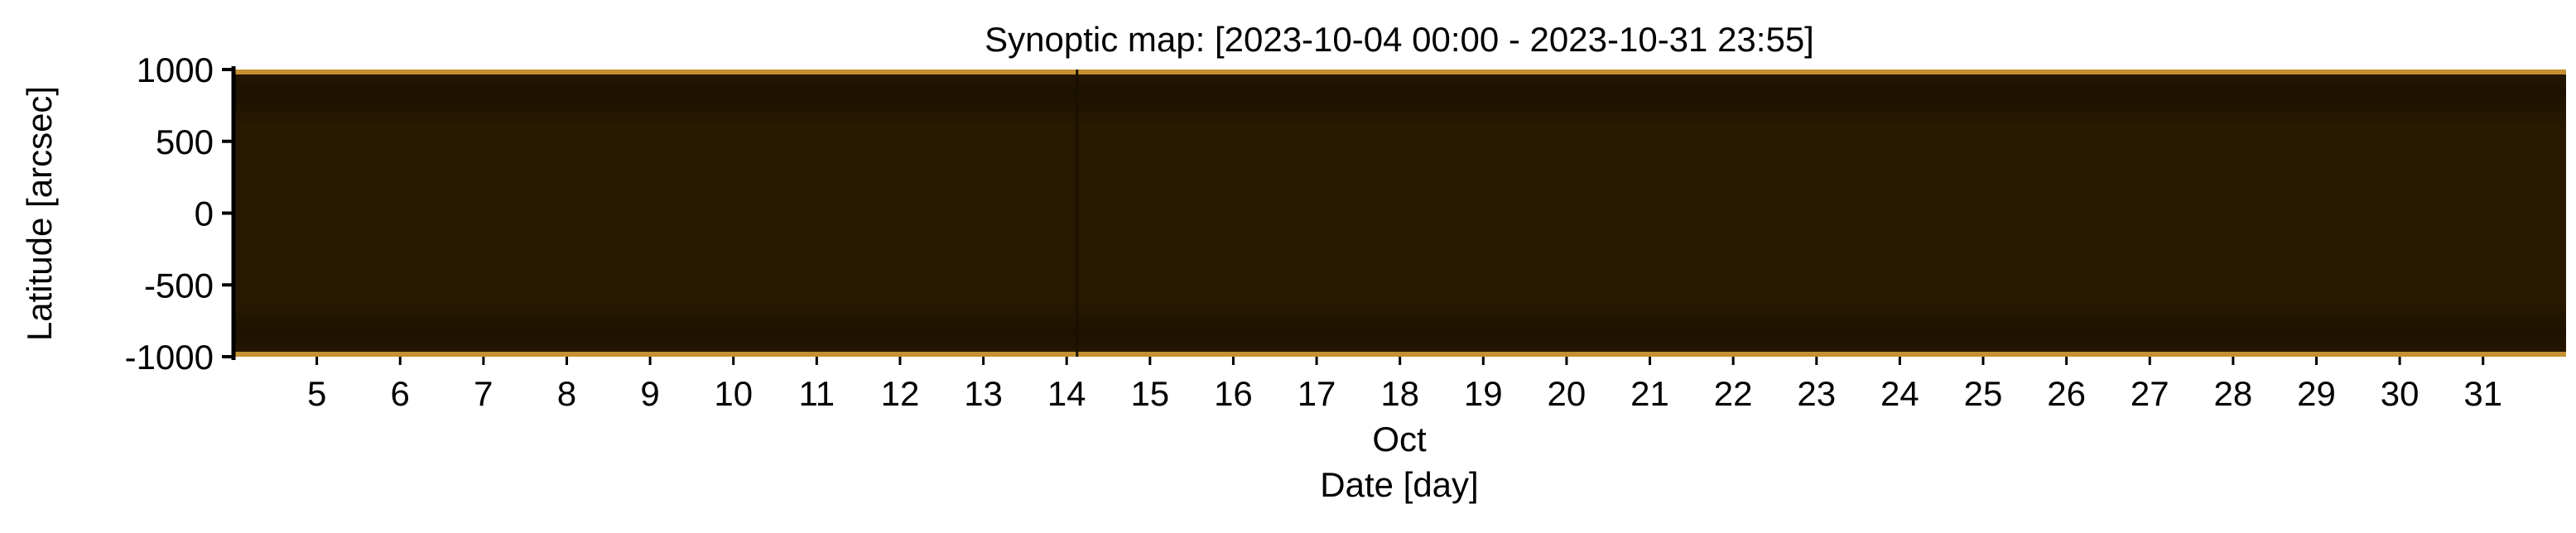 Image resolution: width=2576 pixels, height=533 pixels. I want to click on x-tick-label: 30, so click(2400, 393).